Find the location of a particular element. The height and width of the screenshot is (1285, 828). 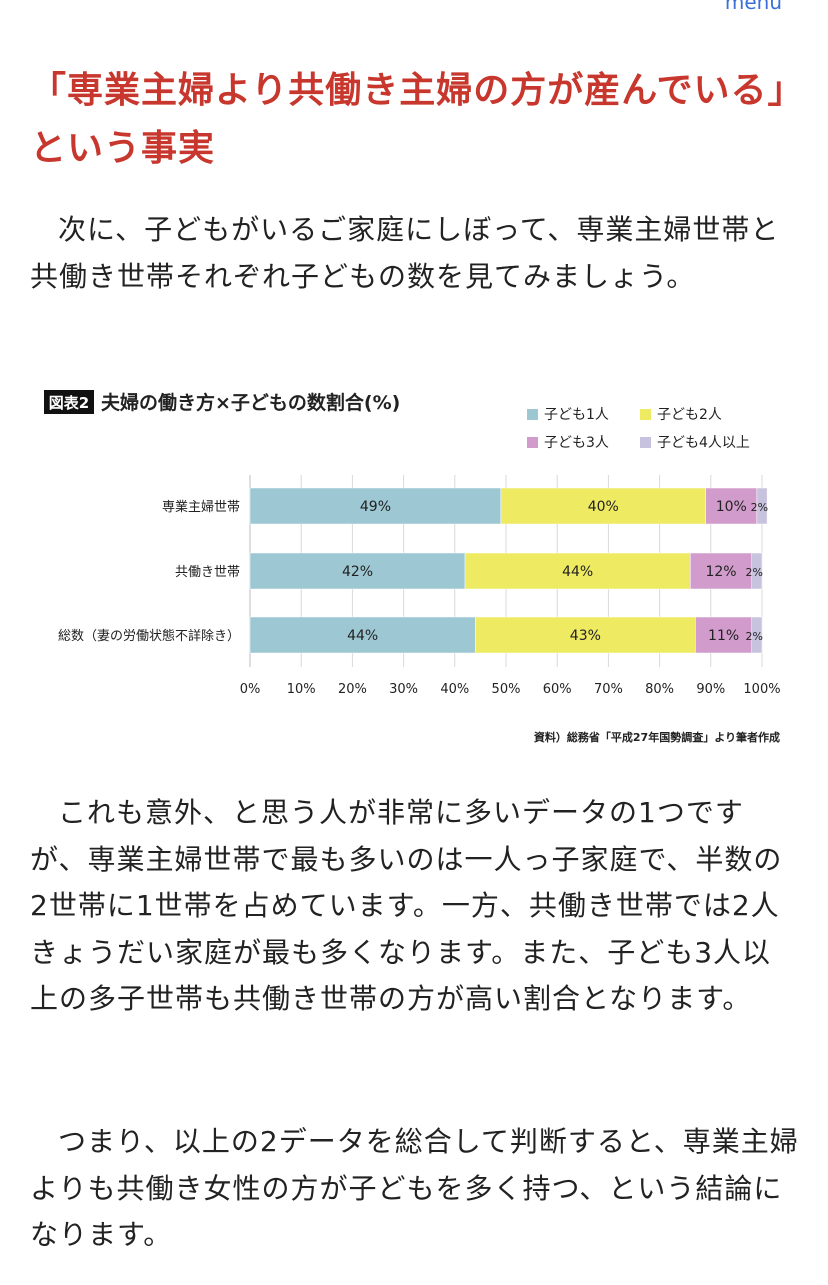

data-label: 49% is located at coordinates (375, 507).